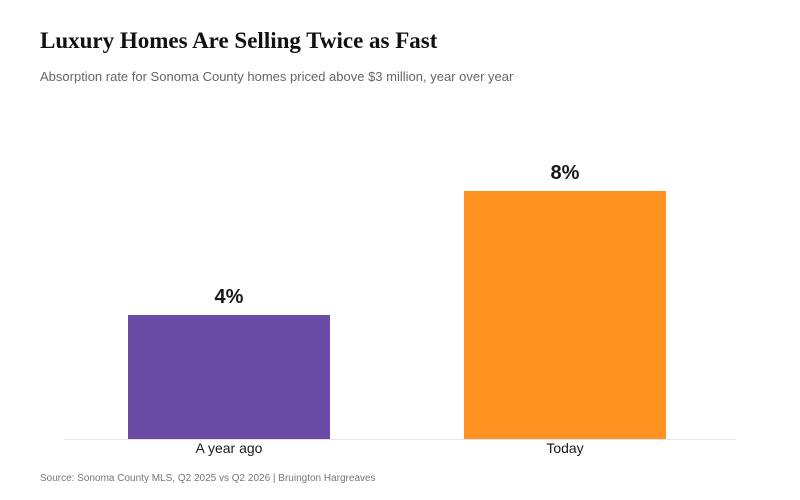 This screenshot has width=800, height=500. Describe the element at coordinates (565, 173) in the screenshot. I see `value-label: 8%` at that location.